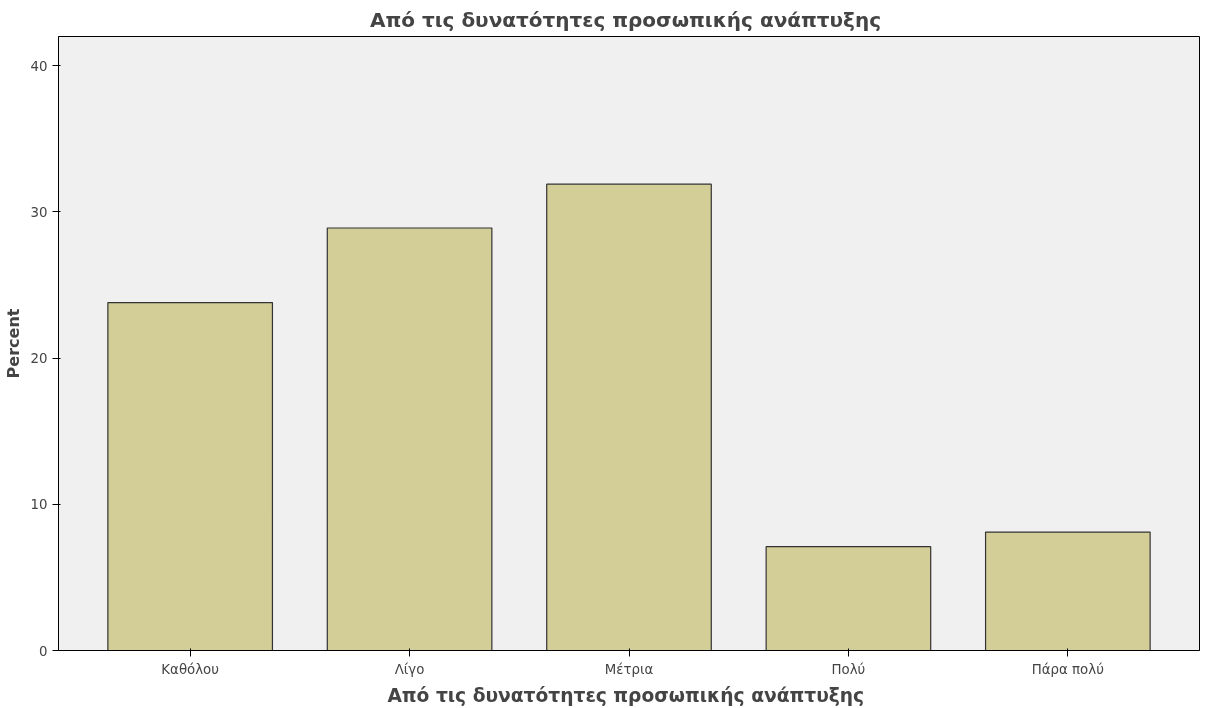  I want to click on x-tick-label: Μέτρια, so click(629, 669).